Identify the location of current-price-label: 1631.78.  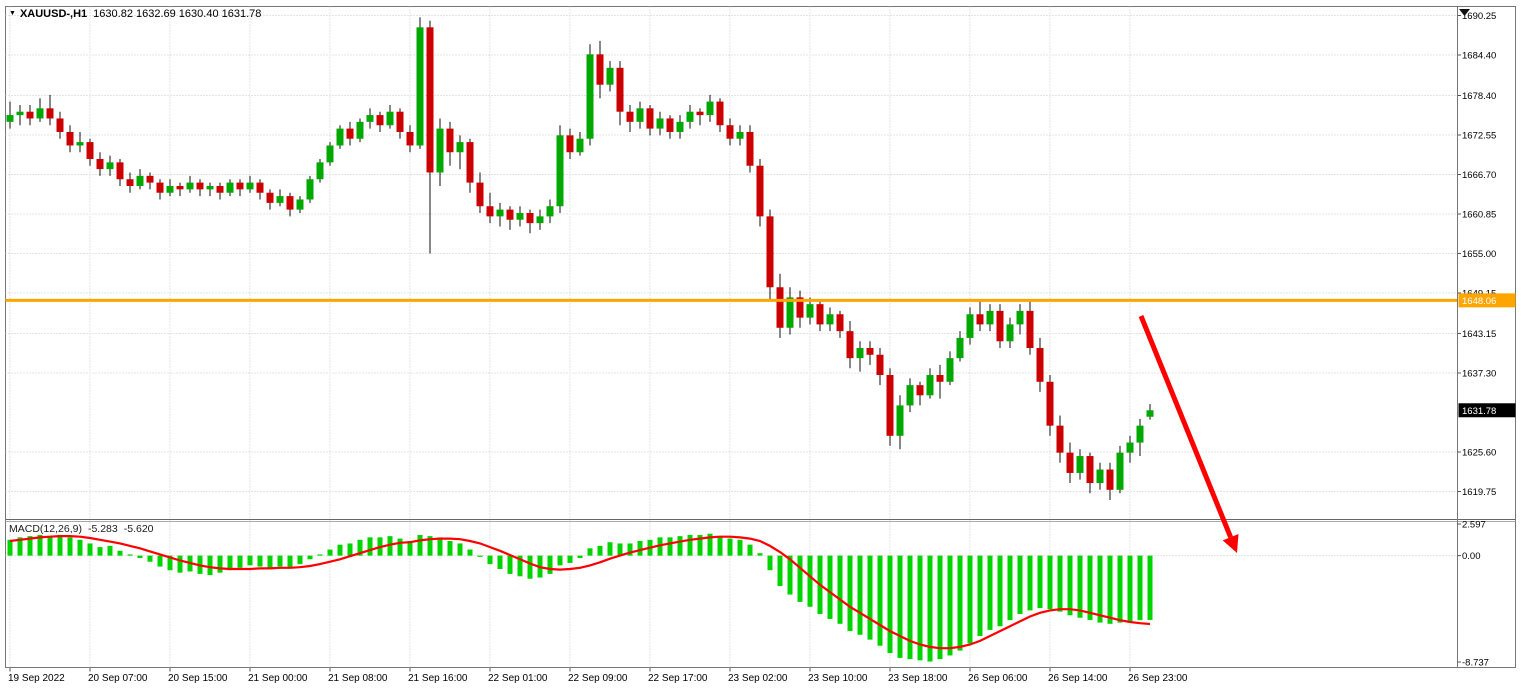
(1487, 410).